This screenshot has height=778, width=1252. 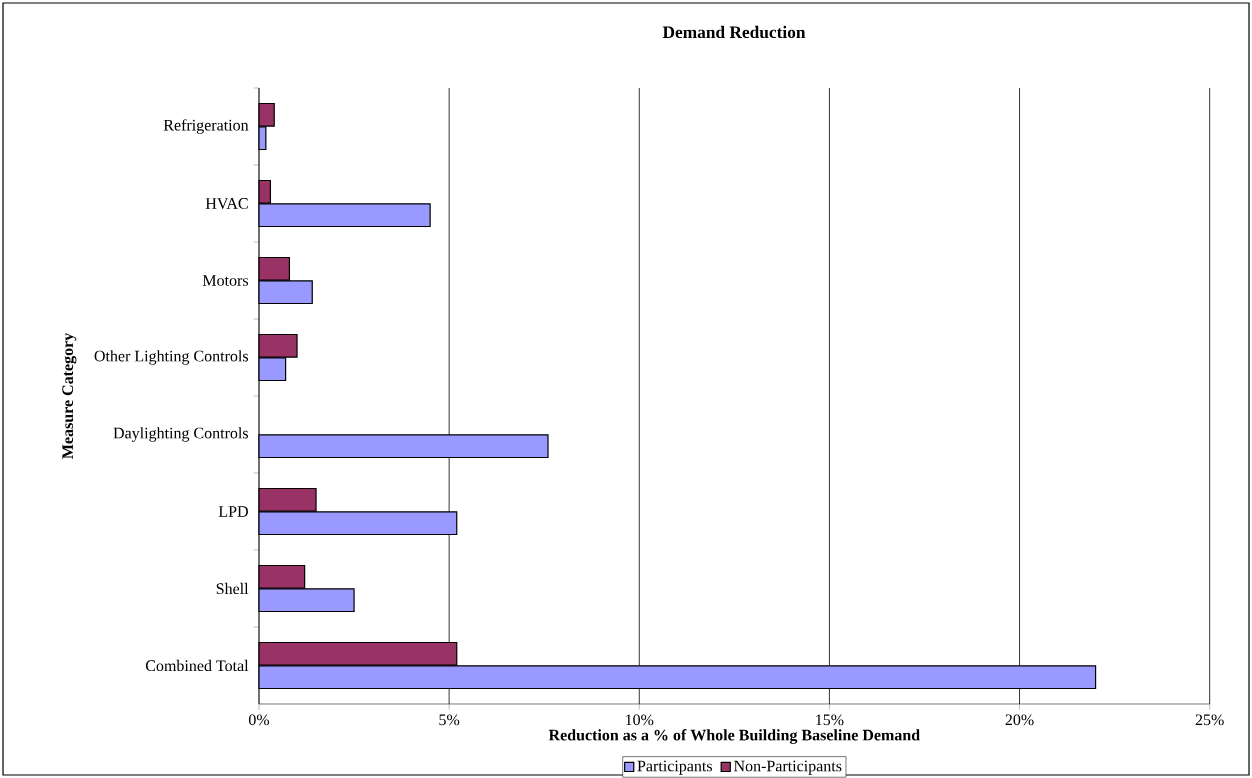 What do you see at coordinates (1019, 720) in the screenshot?
I see `x-tick-label: 20%` at bounding box center [1019, 720].